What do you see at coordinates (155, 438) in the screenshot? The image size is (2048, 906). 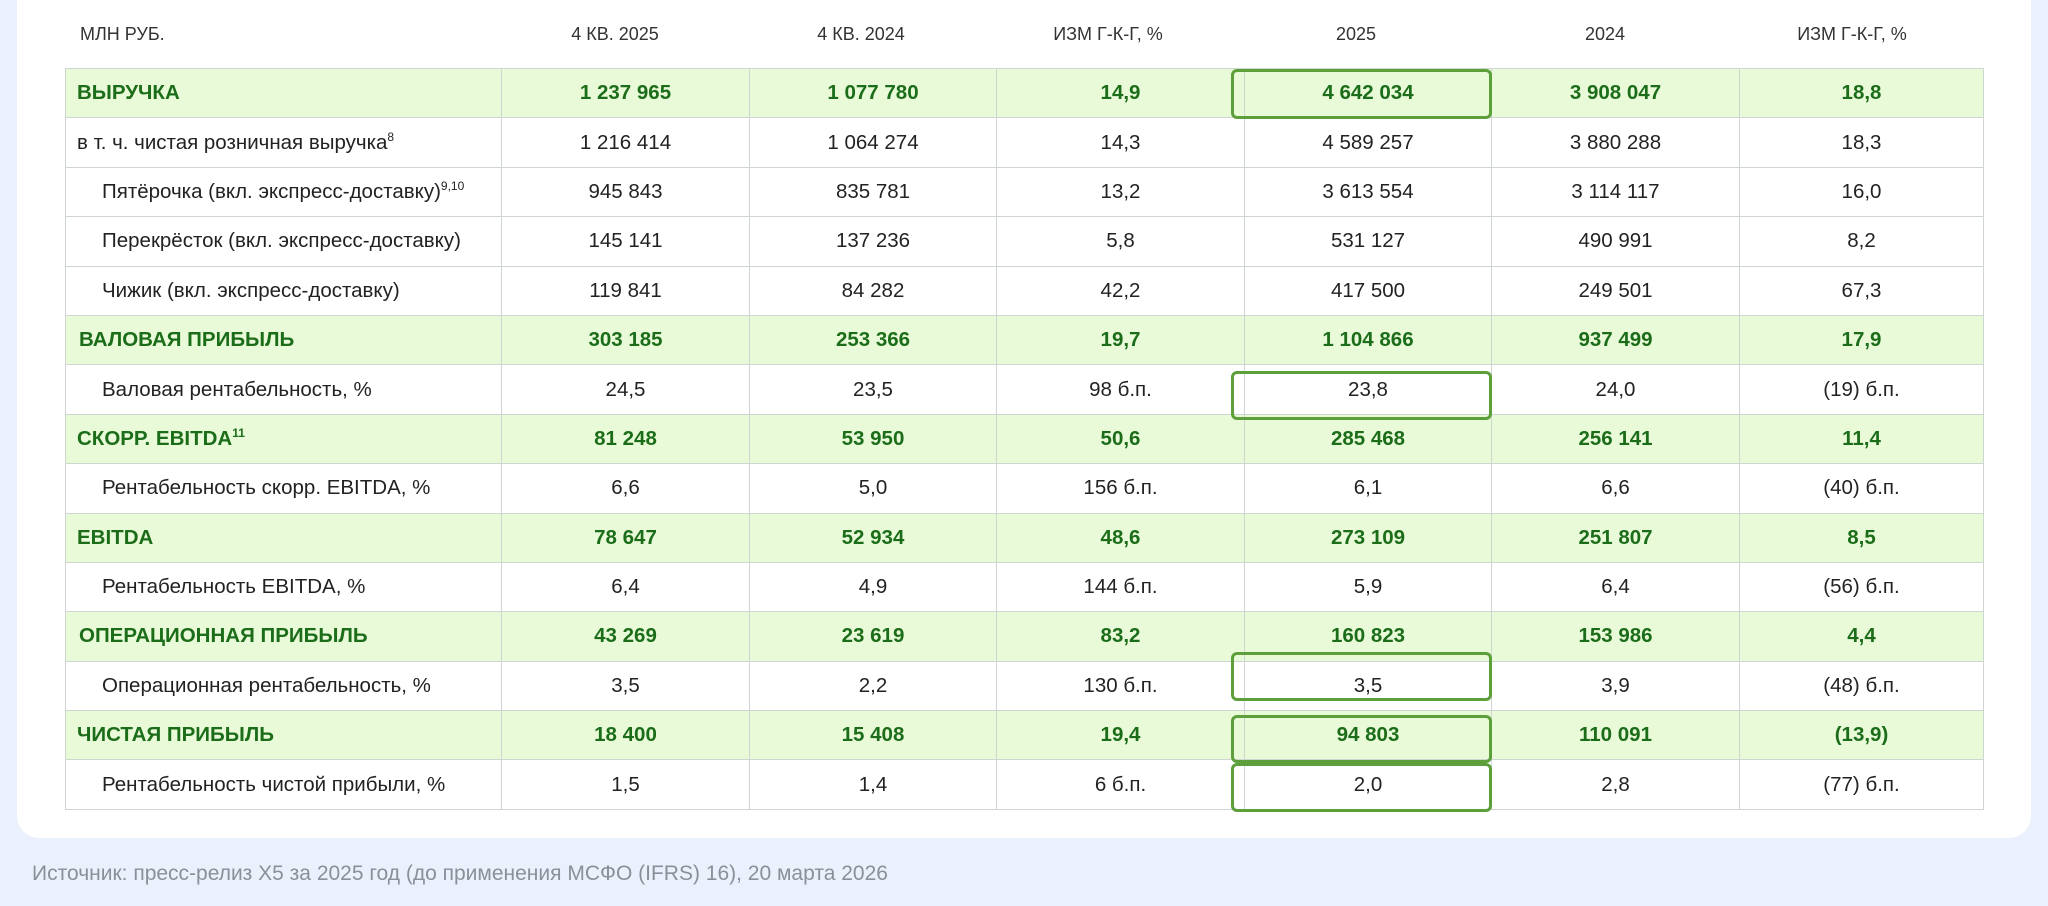 I see `row-label: СКОРР. EBITDA` at bounding box center [155, 438].